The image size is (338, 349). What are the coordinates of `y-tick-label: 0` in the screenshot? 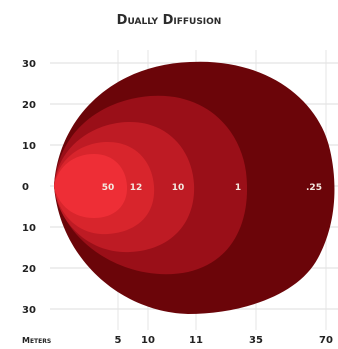 It's located at (25, 187).